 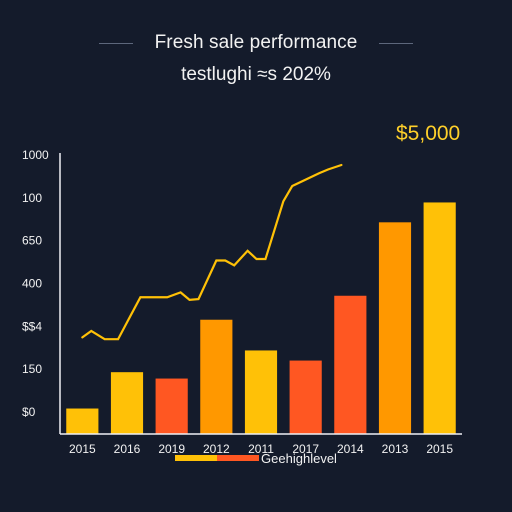 I want to click on x-tick-label-2: 2019, so click(x=171, y=449).